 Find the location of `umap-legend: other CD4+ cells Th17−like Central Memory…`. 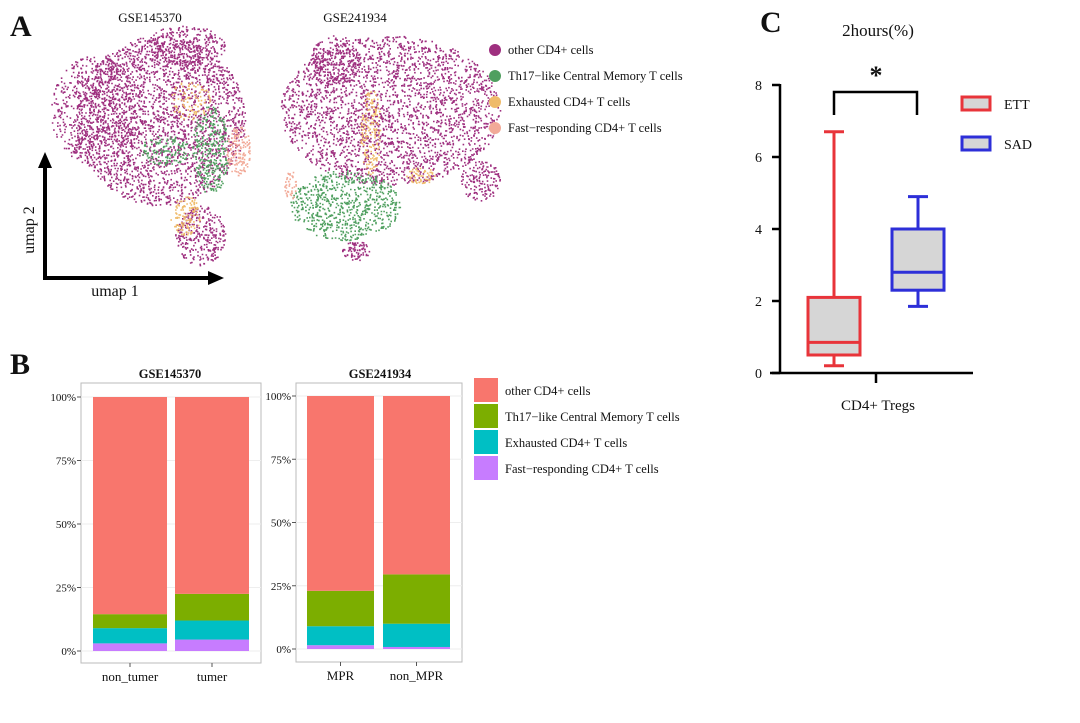

umap-legend: other CD4+ cells Th17−like Central Memory… is located at coordinates (586, 89).